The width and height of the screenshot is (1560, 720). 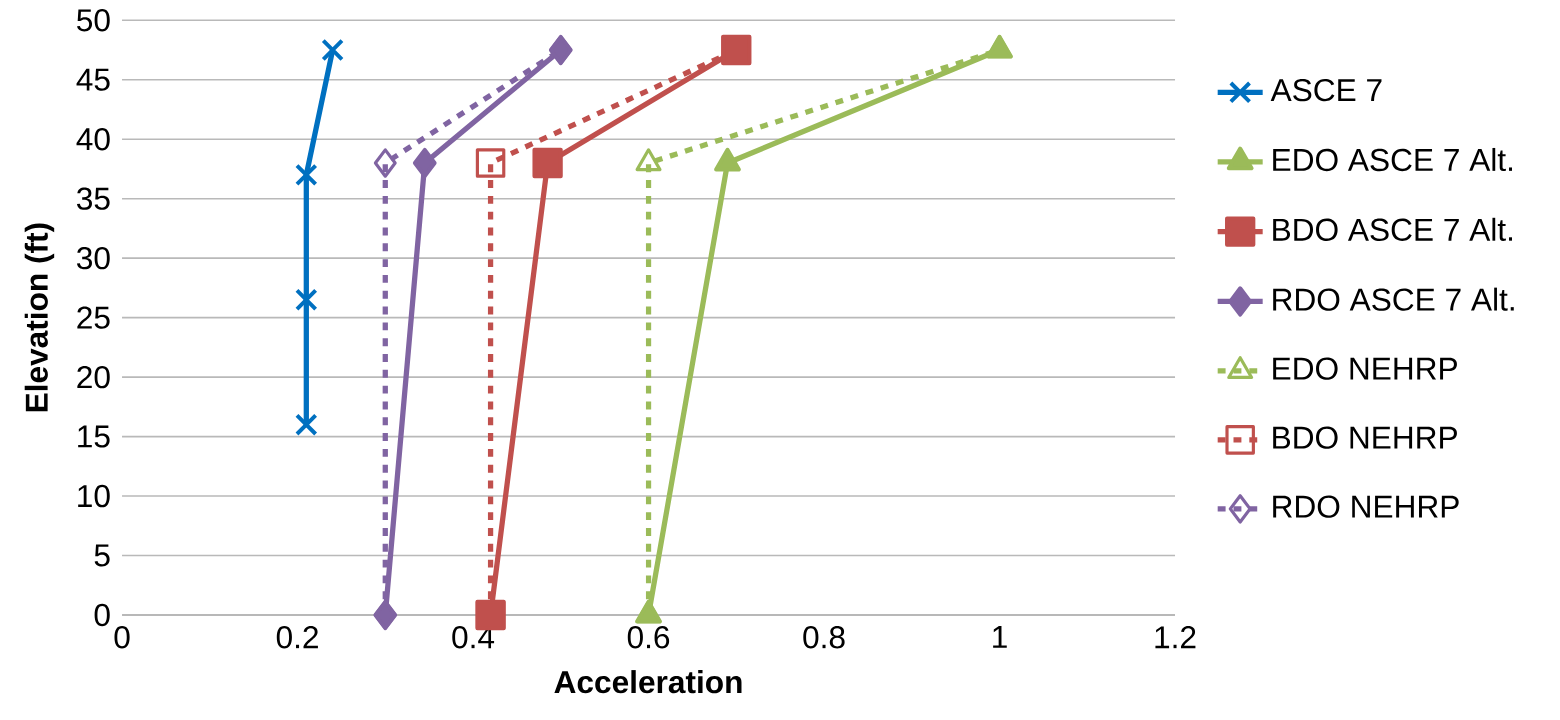 I want to click on y-tick-label: 30, so click(x=93, y=258).